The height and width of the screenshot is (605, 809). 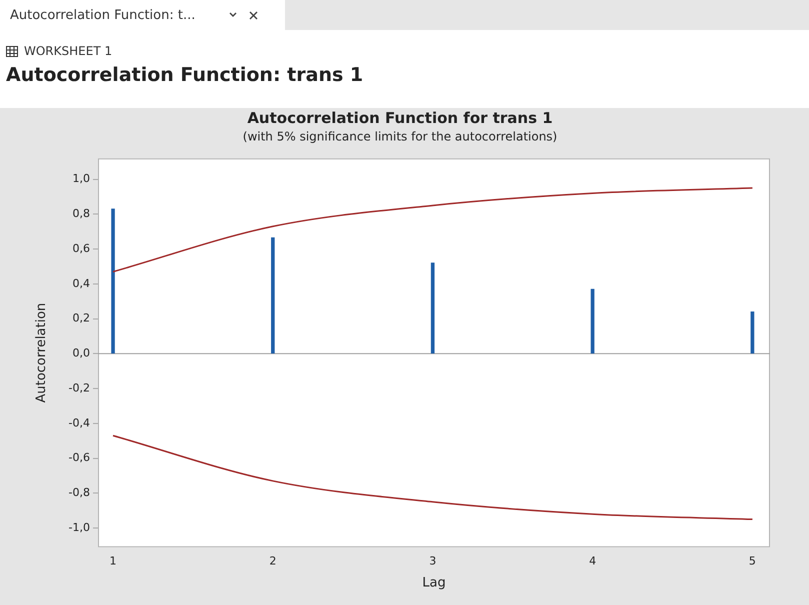 What do you see at coordinates (79, 493) in the screenshot?
I see `y-tick-label: -0,8` at bounding box center [79, 493].